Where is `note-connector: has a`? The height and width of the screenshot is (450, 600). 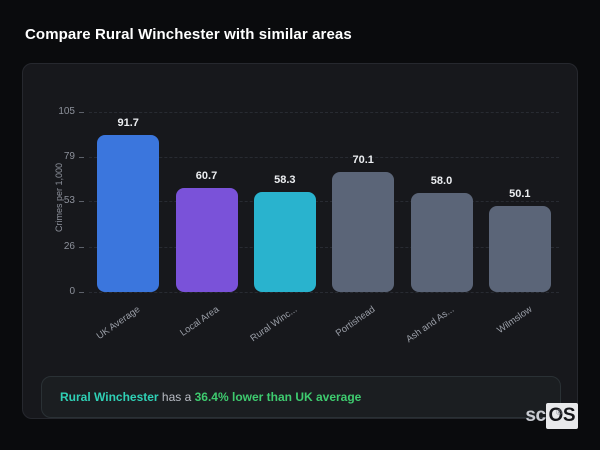
note-connector: has a is located at coordinates (176, 397).